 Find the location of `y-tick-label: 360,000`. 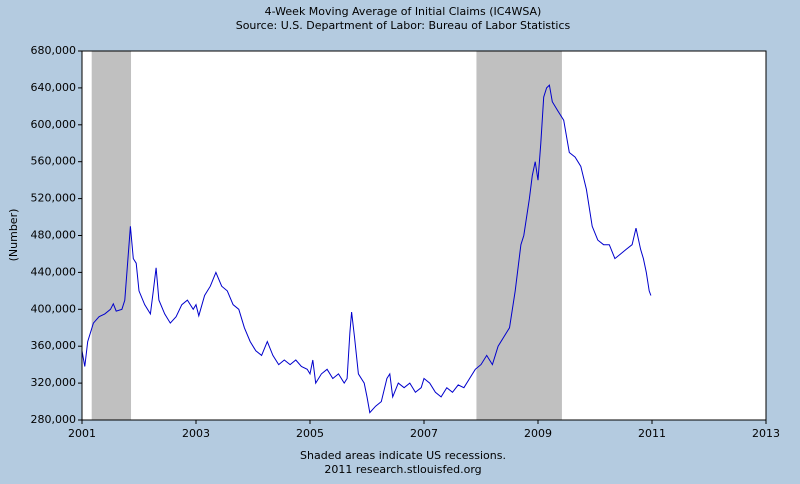

y-tick-label: 360,000 is located at coordinates (54, 345).